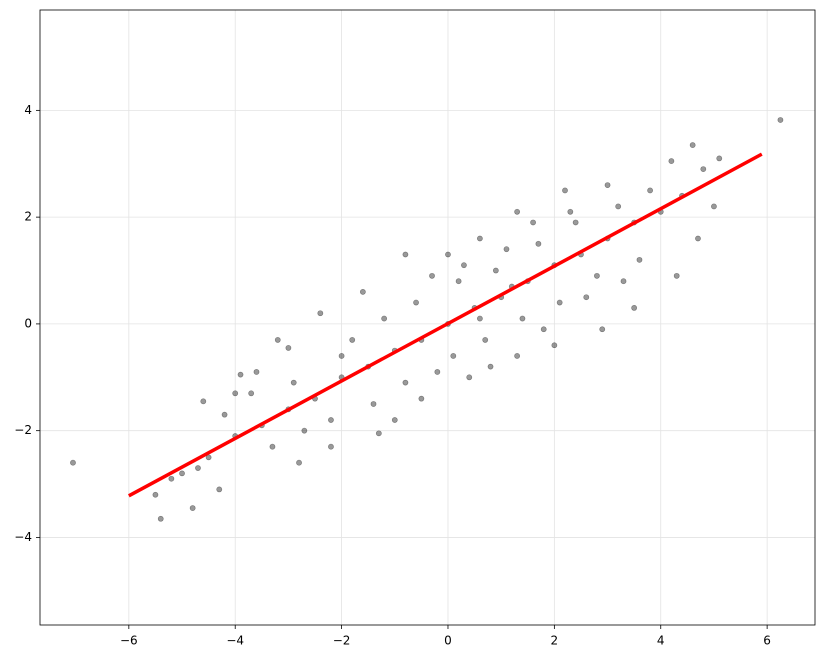 This screenshot has width=825, height=659. What do you see at coordinates (23, 430) in the screenshot?
I see `y-tick-label: −2` at bounding box center [23, 430].